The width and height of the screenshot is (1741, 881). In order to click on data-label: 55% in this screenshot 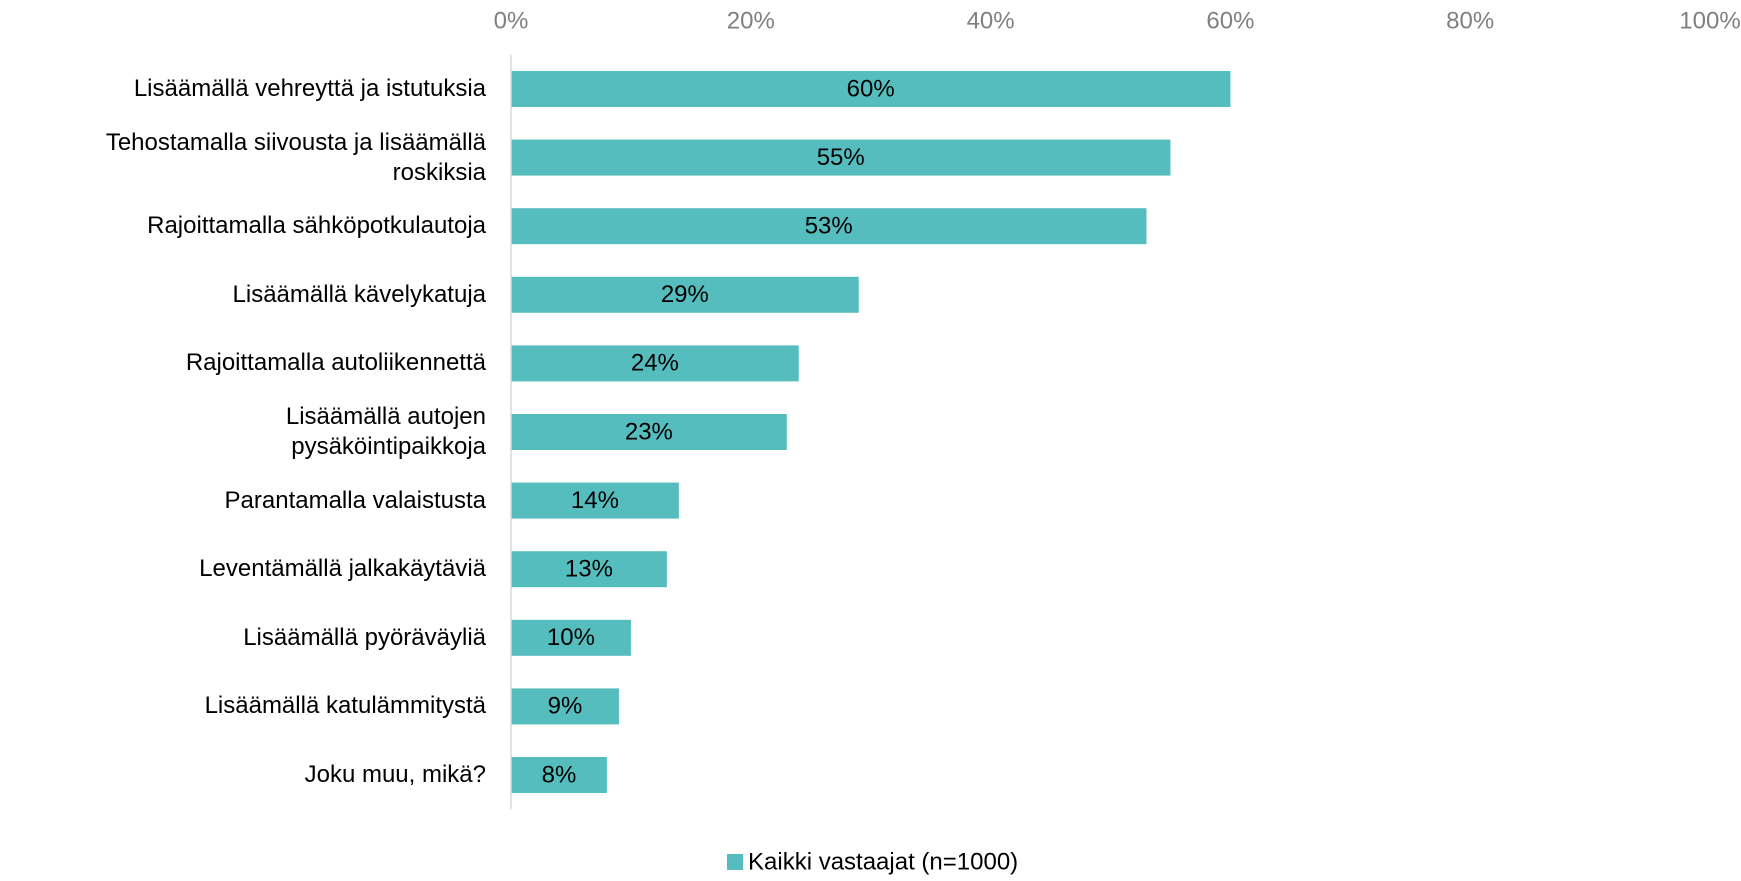, I will do `click(841, 157)`.